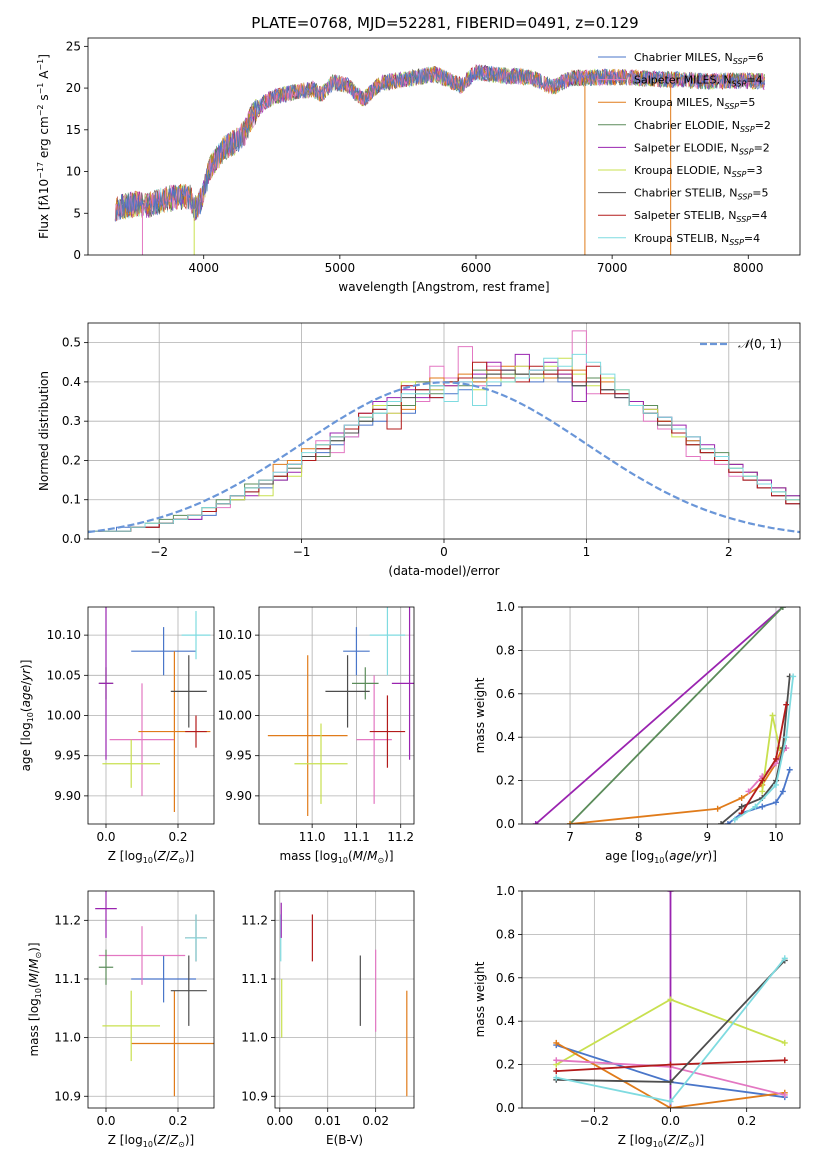  What do you see at coordinates (67, 979) in the screenshot?
I see `y-tick-label: 11.1` at bounding box center [67, 979].